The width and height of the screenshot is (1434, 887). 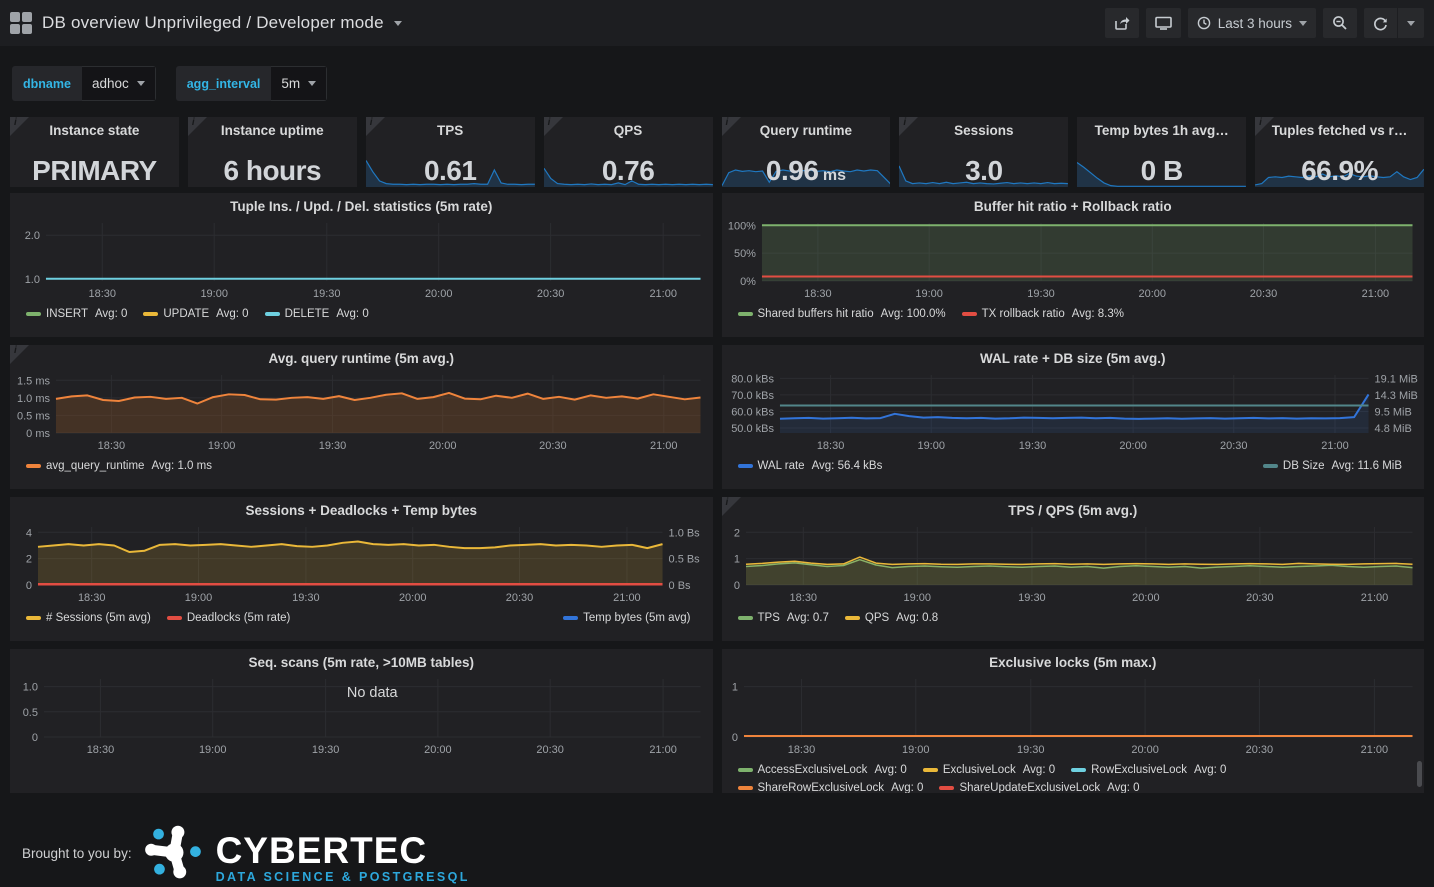 I want to click on title-caret-icon, so click(x=397, y=23).